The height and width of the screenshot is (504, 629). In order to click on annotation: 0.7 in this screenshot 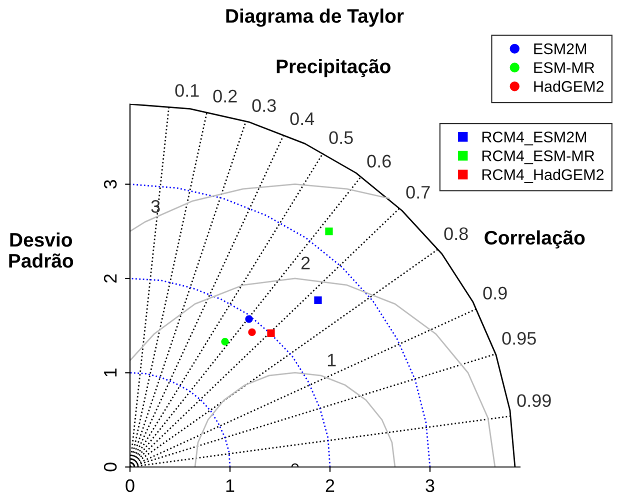, I will do `click(418, 192)`.